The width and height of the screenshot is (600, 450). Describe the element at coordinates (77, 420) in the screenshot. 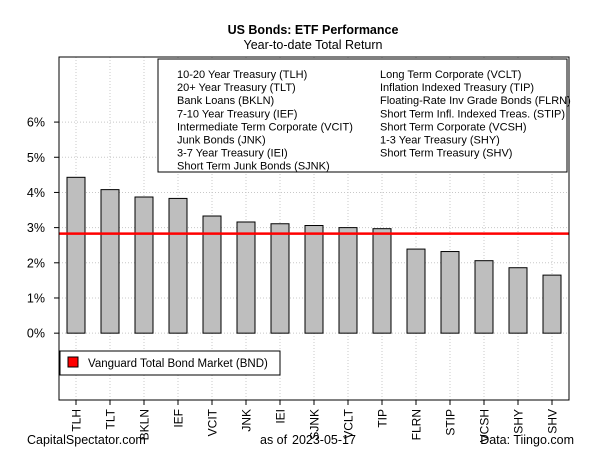

I see `x-tick-label-tlh: TLH` at that location.